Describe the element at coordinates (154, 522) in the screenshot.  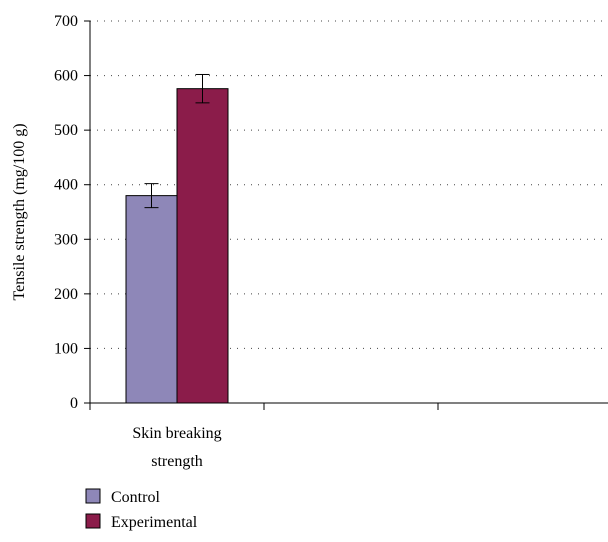
I see `legend-label: Experimental` at that location.